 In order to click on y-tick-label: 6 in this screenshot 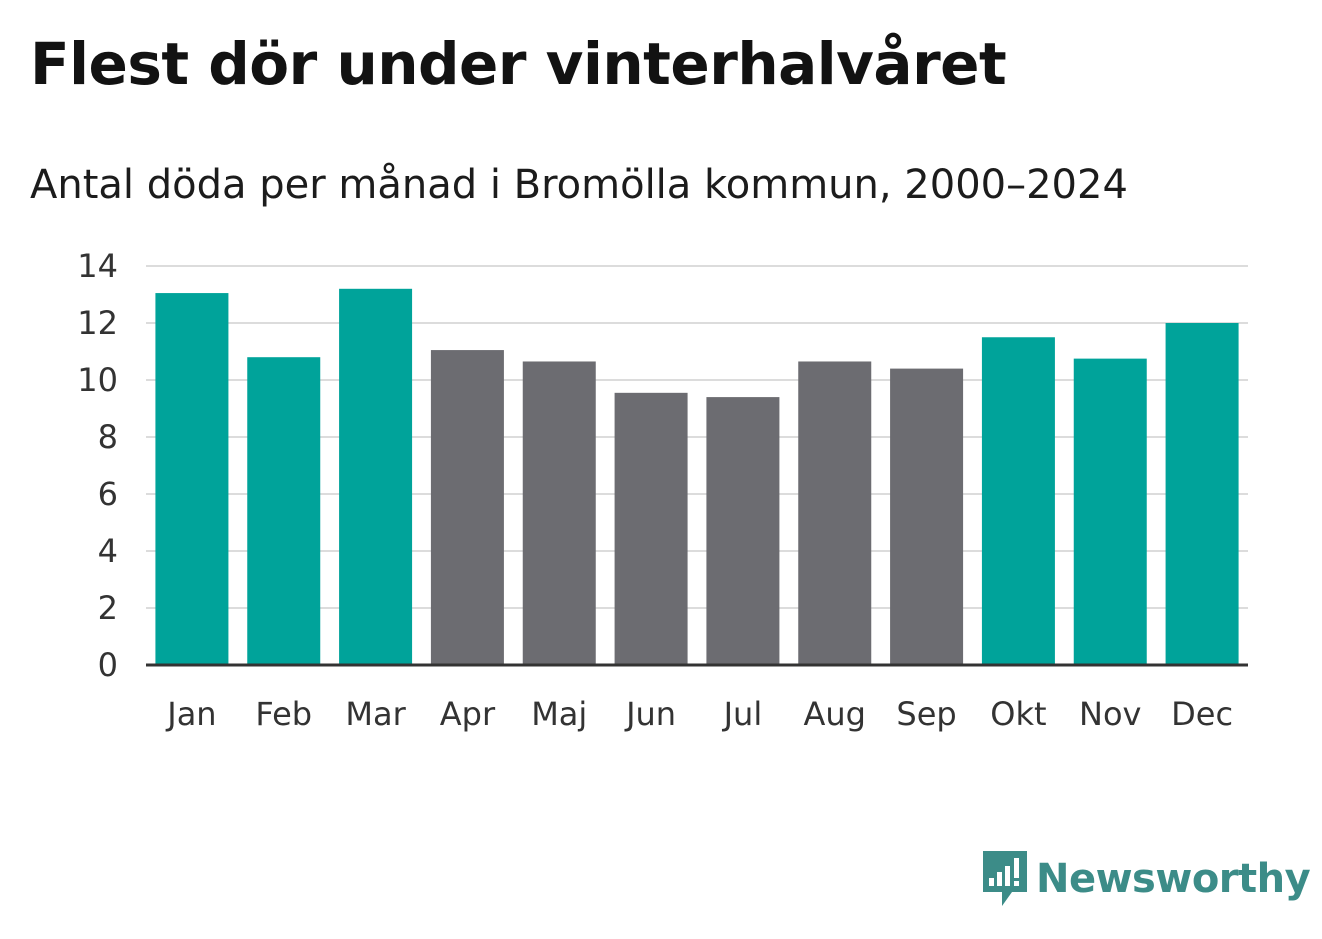, I will do `click(108, 494)`.